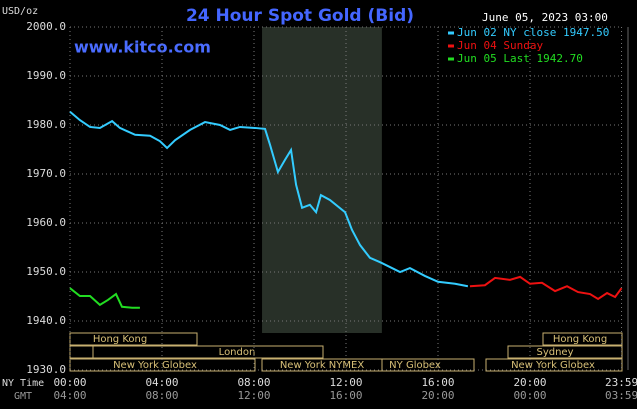 The image size is (637, 409). I want to click on y-tick-label: 1930.0, so click(46, 369).